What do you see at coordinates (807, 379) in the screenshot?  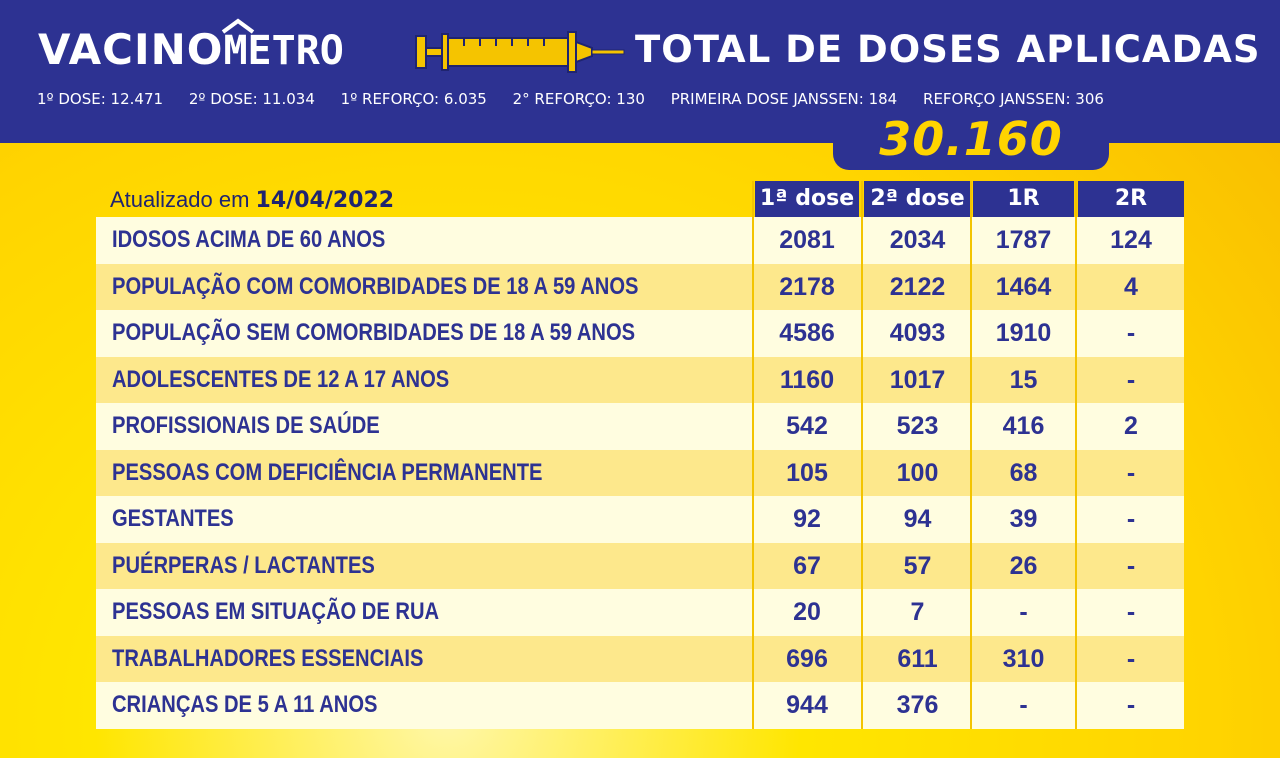 I see `cell-d1: 1160` at bounding box center [807, 379].